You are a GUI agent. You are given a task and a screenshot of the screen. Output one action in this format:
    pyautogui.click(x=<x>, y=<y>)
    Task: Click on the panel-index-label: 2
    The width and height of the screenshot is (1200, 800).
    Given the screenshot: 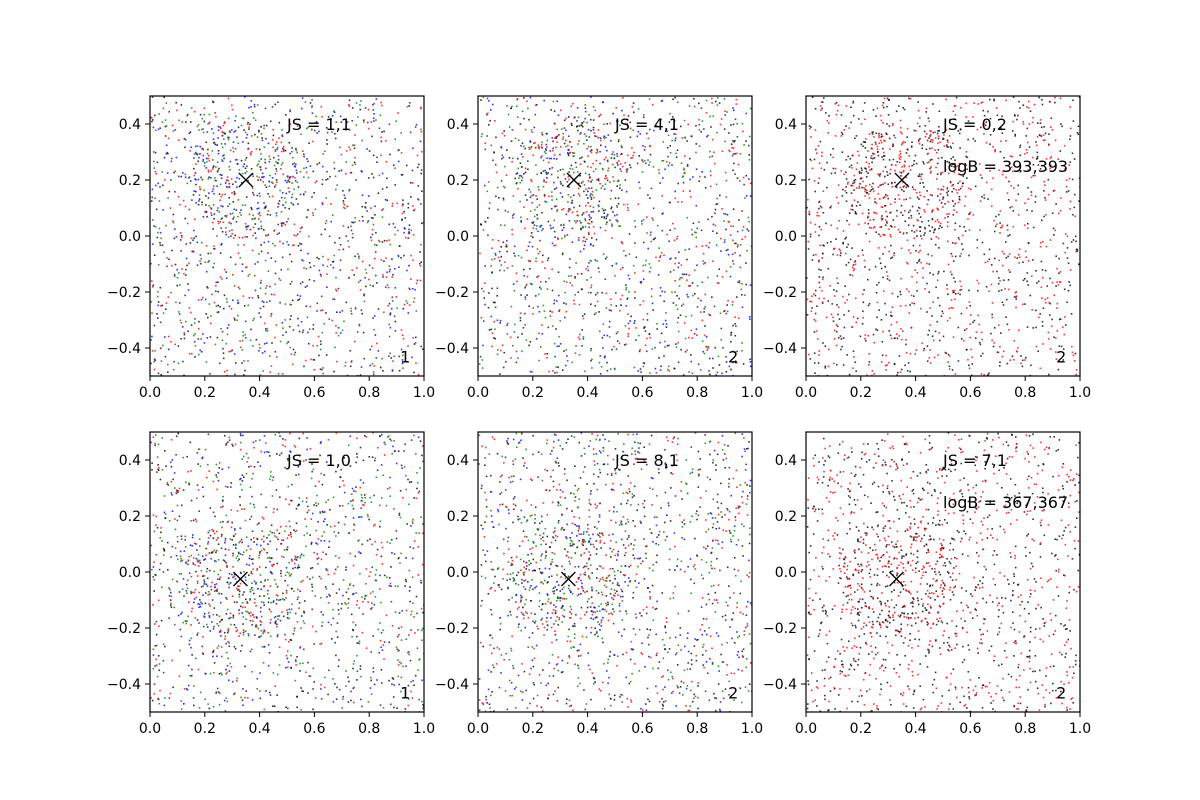 What is the action you would take?
    pyautogui.click(x=1061, y=356)
    